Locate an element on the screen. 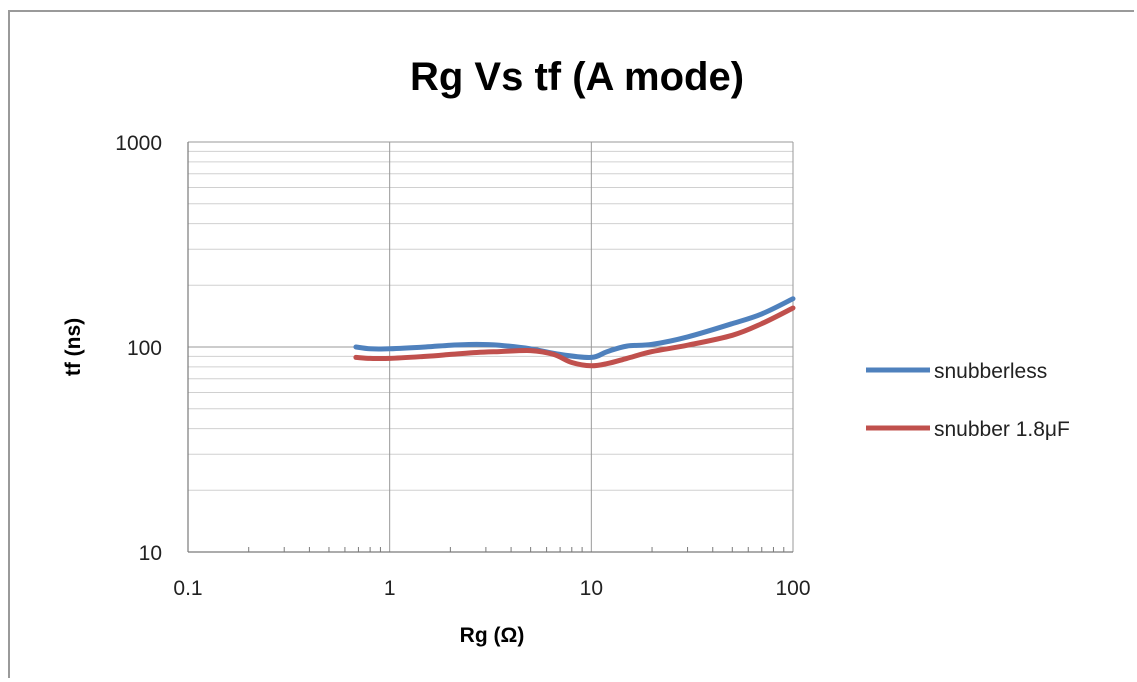  x-tick-label: 0.1 is located at coordinates (187, 588).